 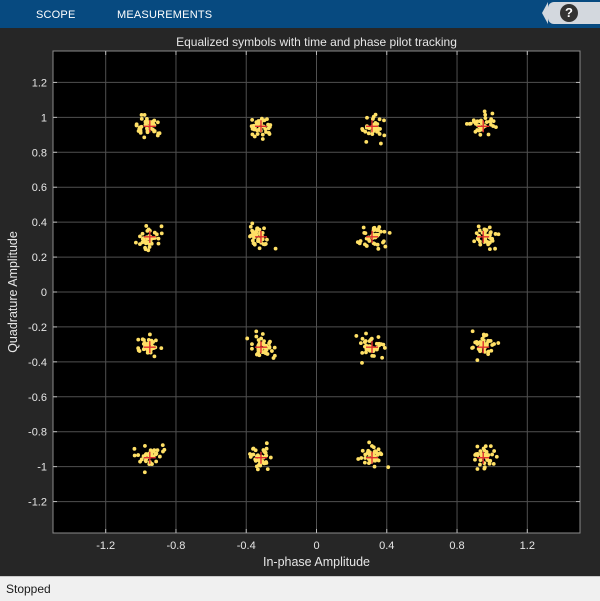 What do you see at coordinates (39, 153) in the screenshot?
I see `y-tick-label: 0.8` at bounding box center [39, 153].